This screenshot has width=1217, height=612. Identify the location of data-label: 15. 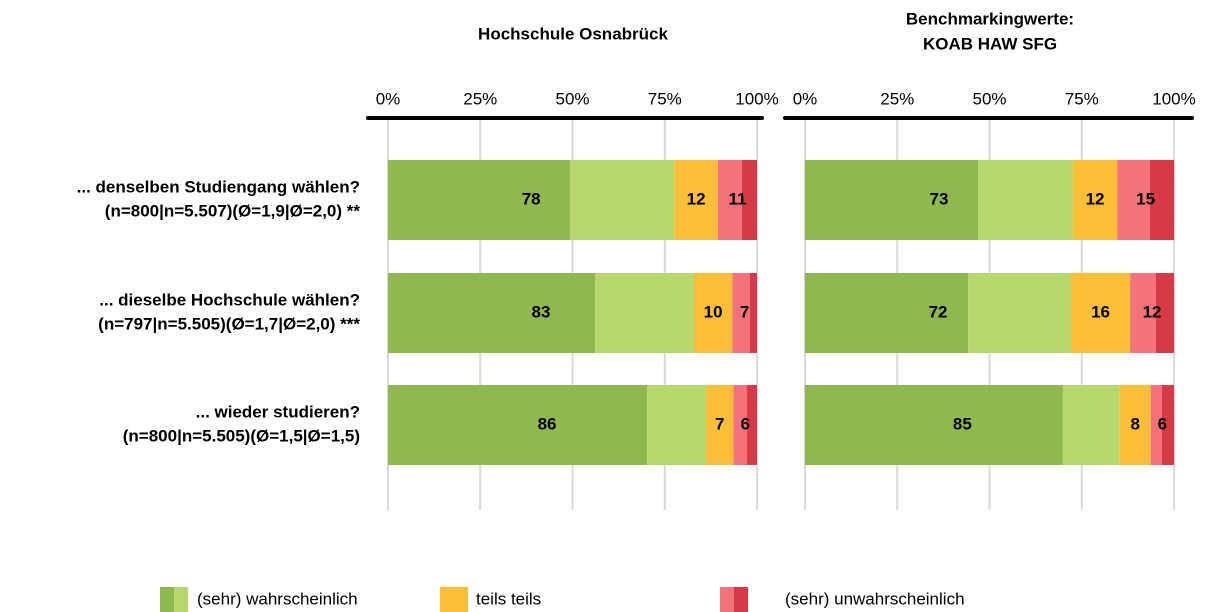
(1145, 198).